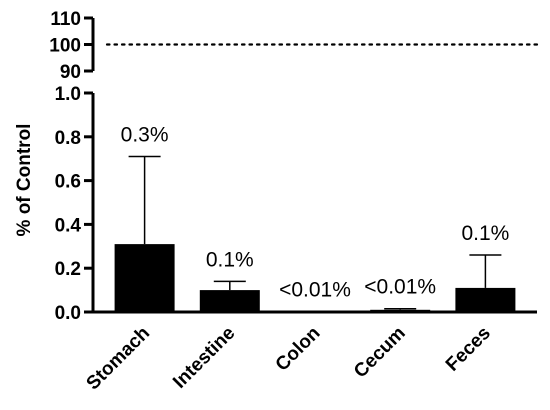 The image size is (550, 410). Describe the element at coordinates (68, 225) in the screenshot. I see `lower-tick-label: 0.4` at that location.